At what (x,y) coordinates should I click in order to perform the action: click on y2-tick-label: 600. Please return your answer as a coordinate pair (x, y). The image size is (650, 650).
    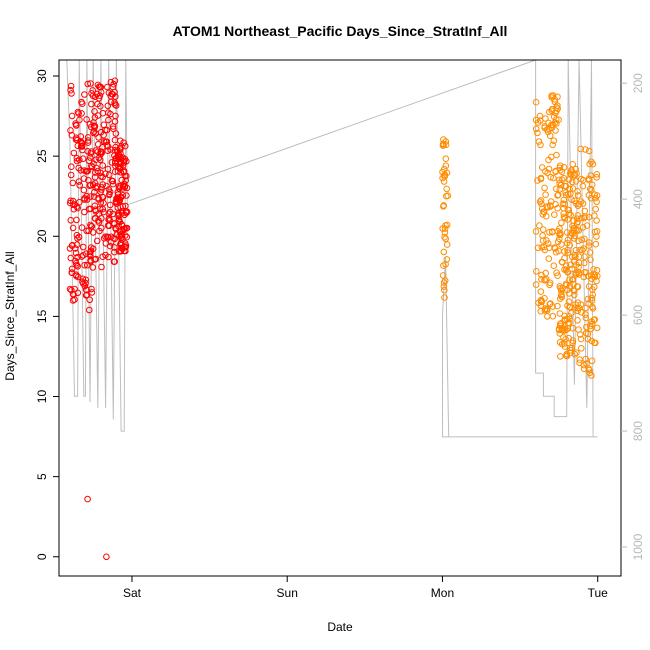
    Looking at the image, I should click on (638, 315).